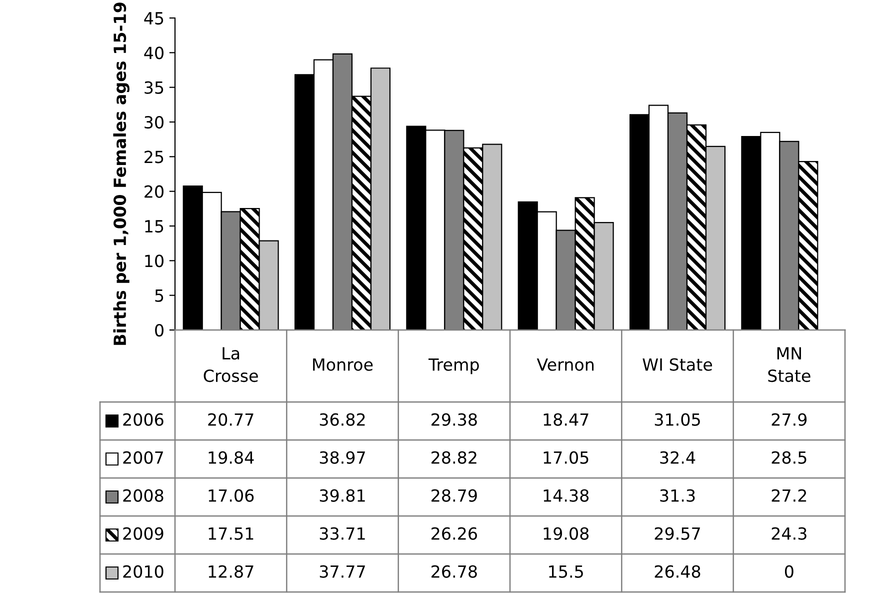  I want to click on legend-label: 2008, so click(143, 495).